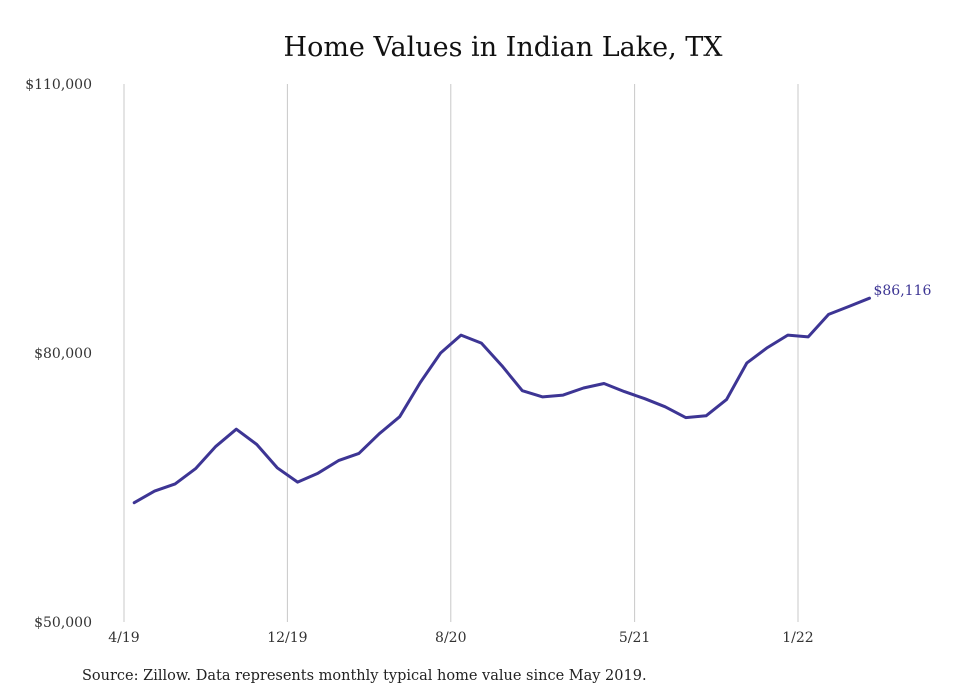  I want to click on y-tick-label: $80,000, so click(63, 354).